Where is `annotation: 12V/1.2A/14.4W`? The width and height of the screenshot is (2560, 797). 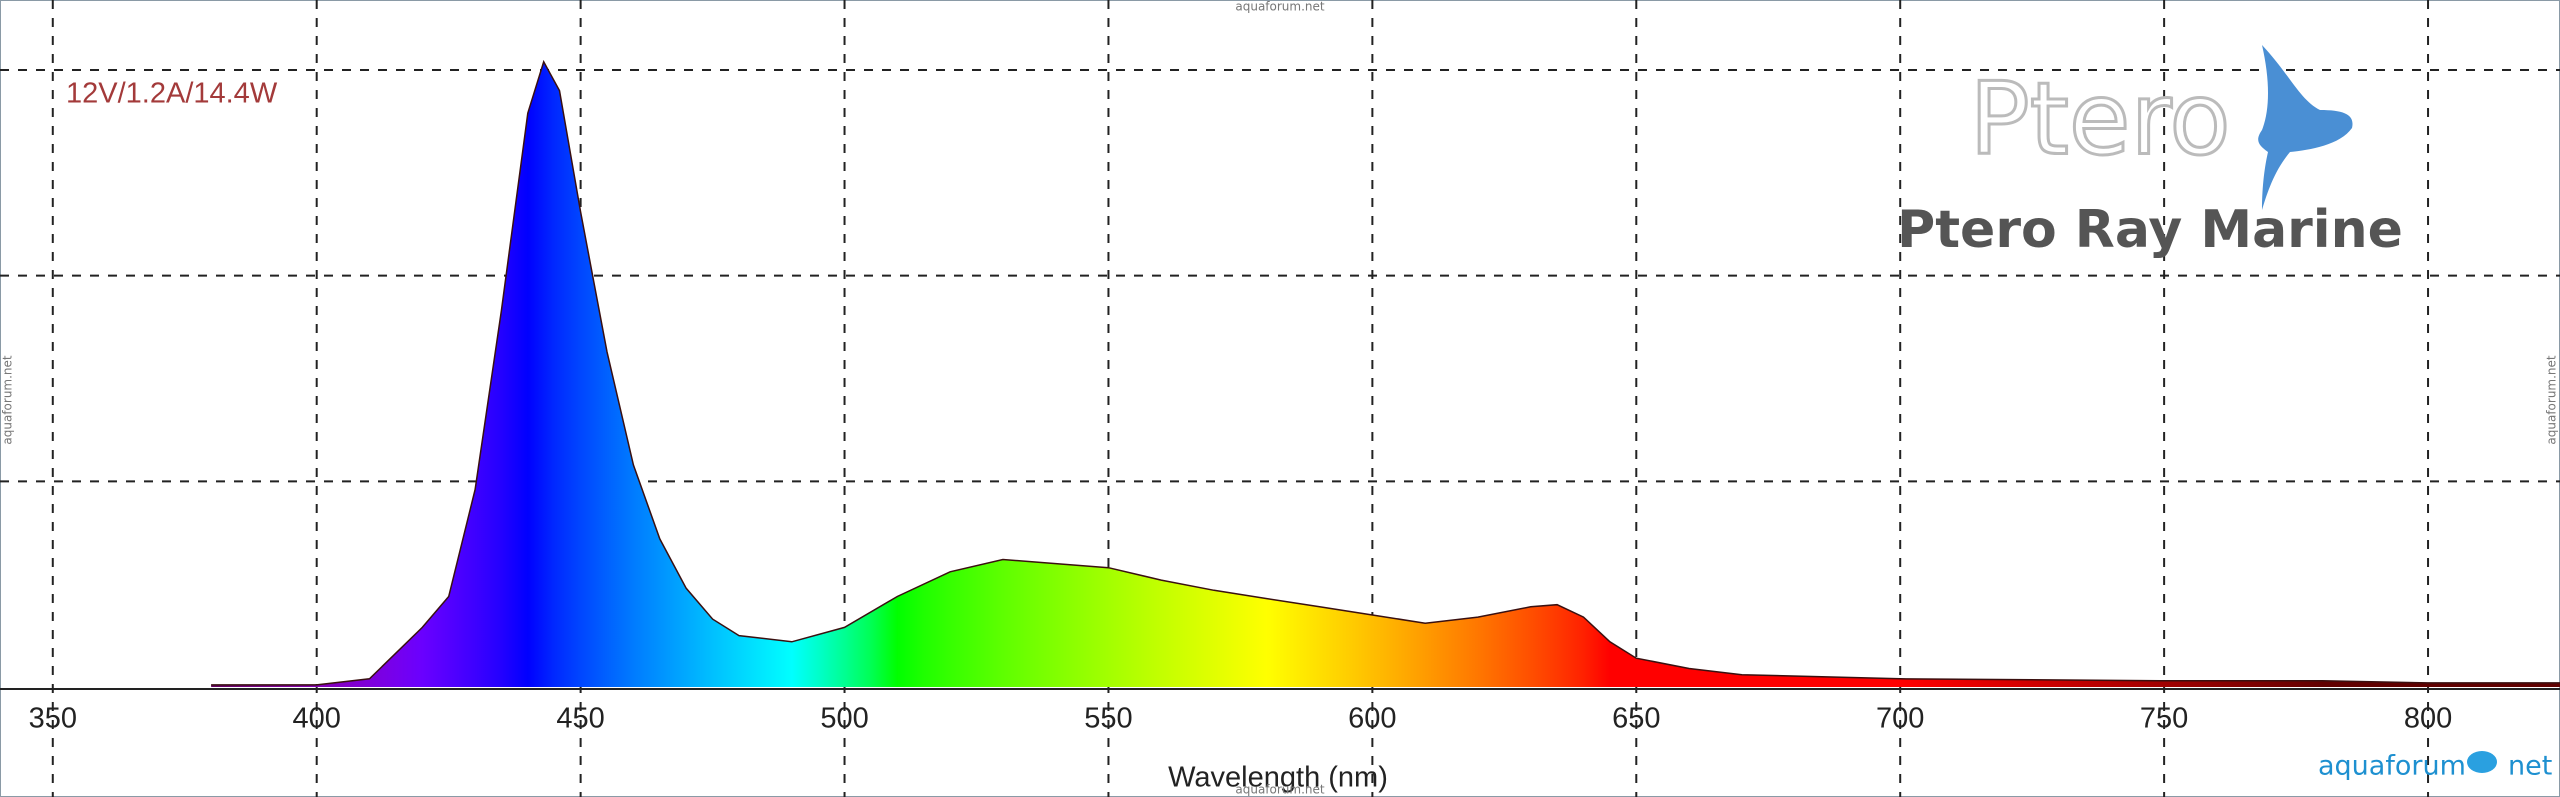 annotation: 12V/1.2A/14.4W is located at coordinates (172, 94).